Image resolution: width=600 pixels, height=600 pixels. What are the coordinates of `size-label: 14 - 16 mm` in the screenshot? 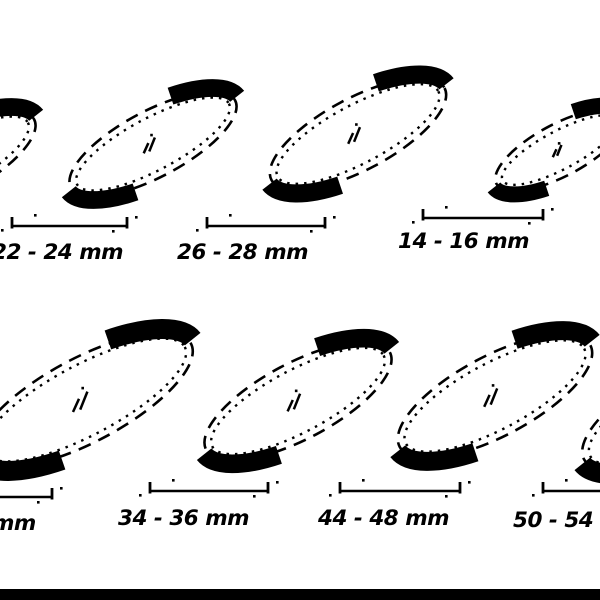 It's located at (463, 241).